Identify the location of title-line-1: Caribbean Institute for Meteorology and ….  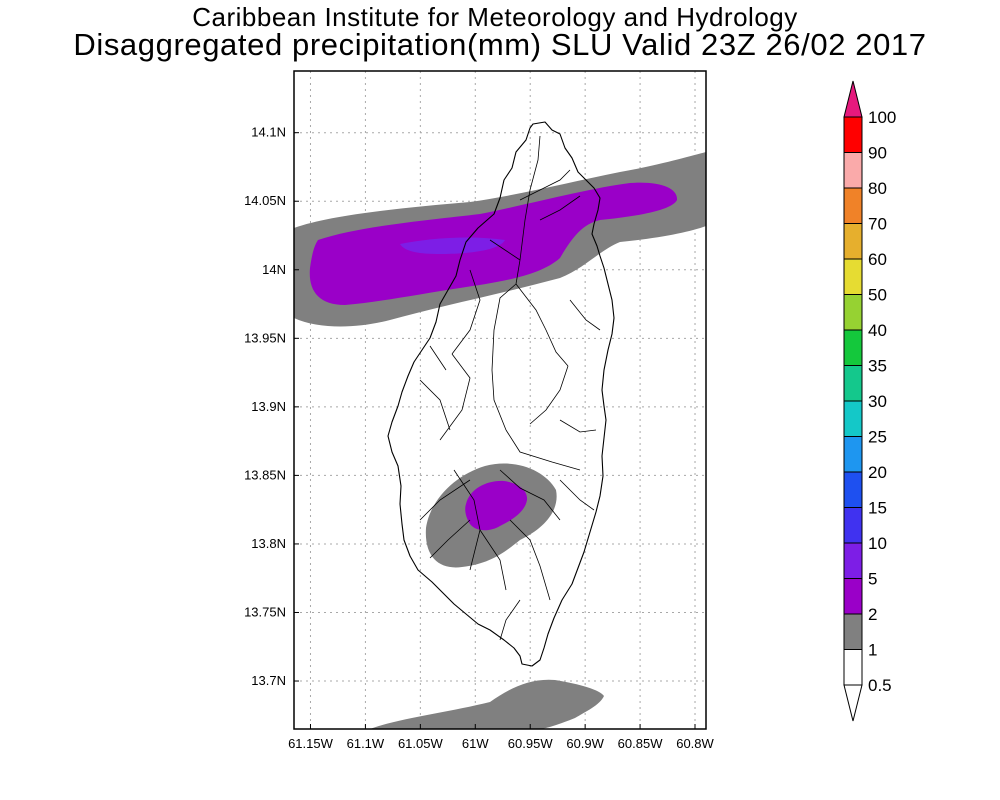
(495, 17).